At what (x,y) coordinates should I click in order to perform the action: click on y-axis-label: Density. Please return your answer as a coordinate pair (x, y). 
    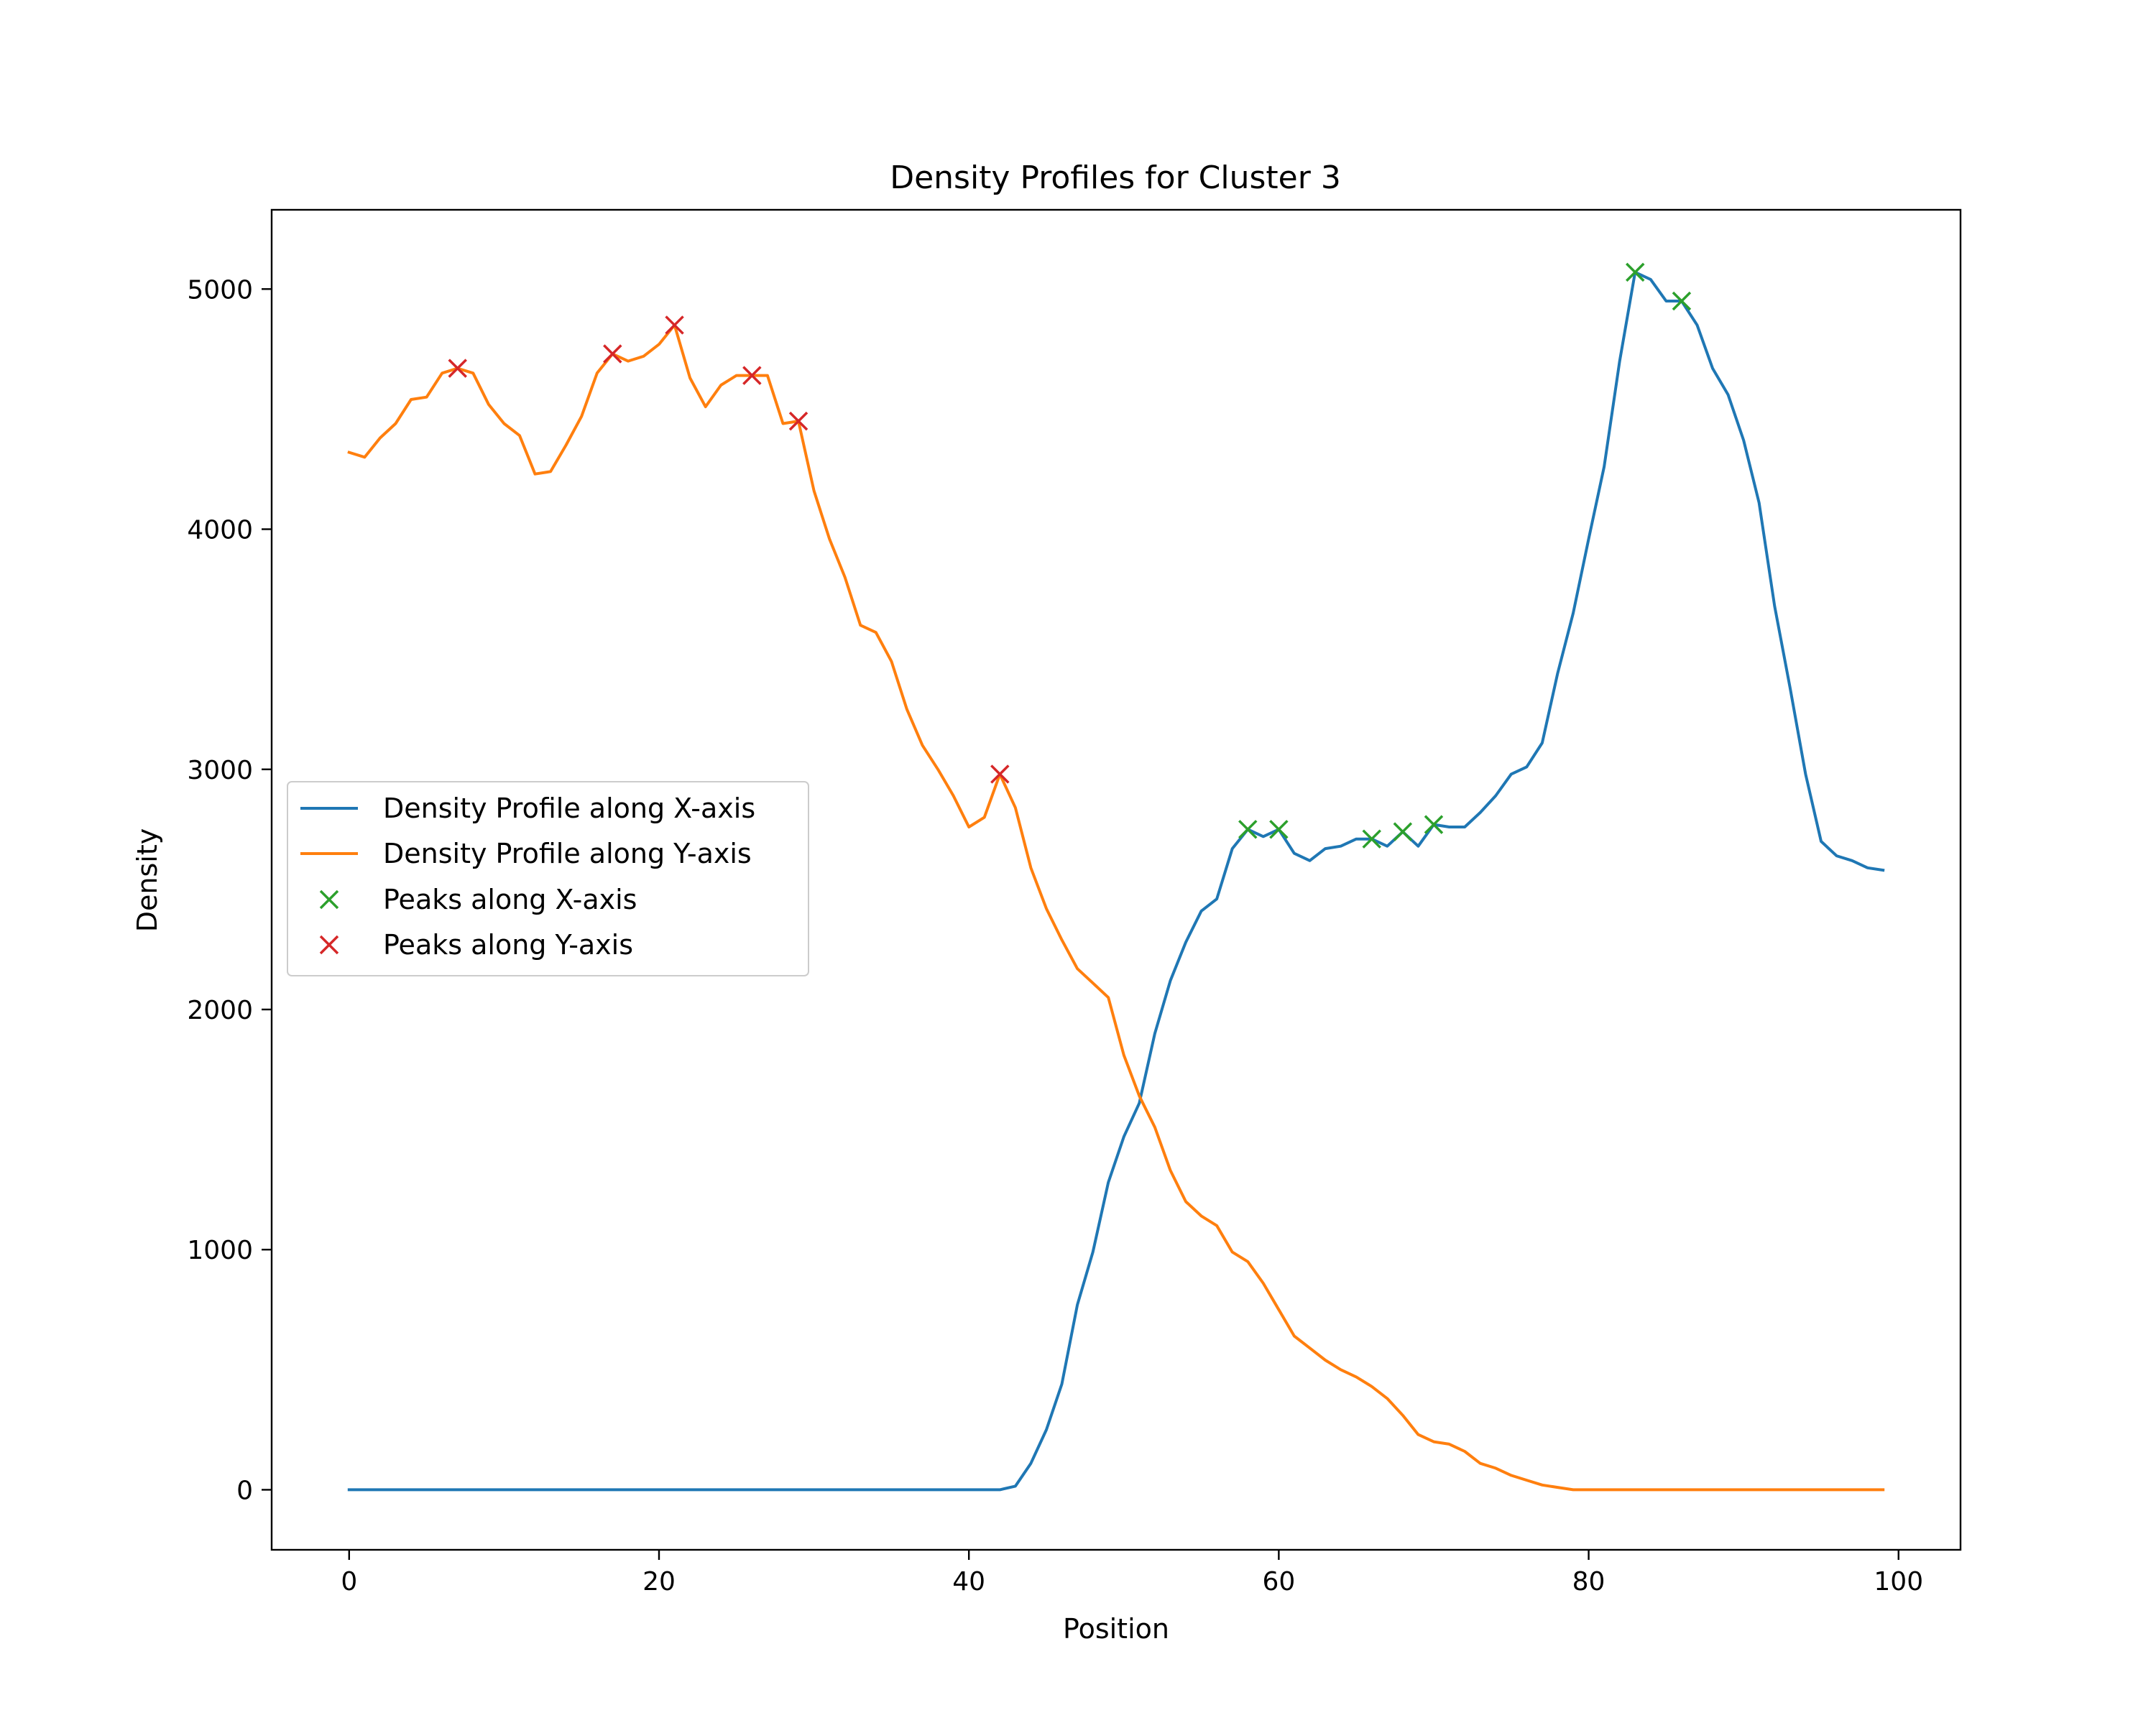
    Looking at the image, I should click on (147, 880).